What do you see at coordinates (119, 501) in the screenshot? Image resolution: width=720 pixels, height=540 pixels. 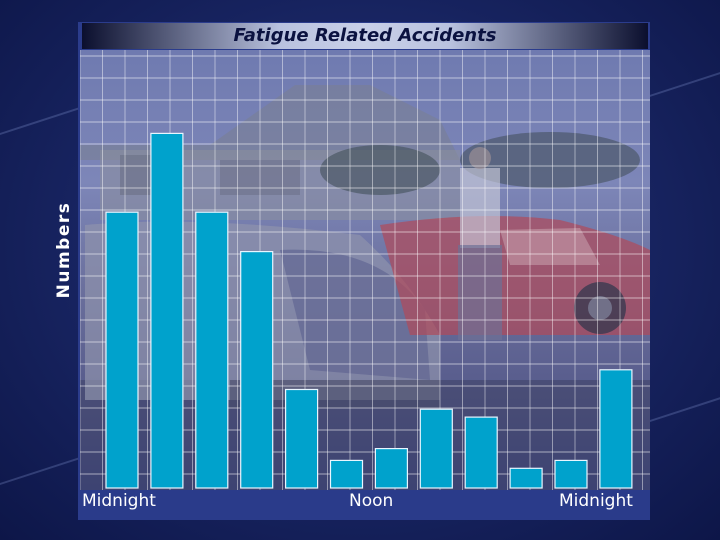 I see `x-tick-label-midnight-start: Midnight` at bounding box center [119, 501].